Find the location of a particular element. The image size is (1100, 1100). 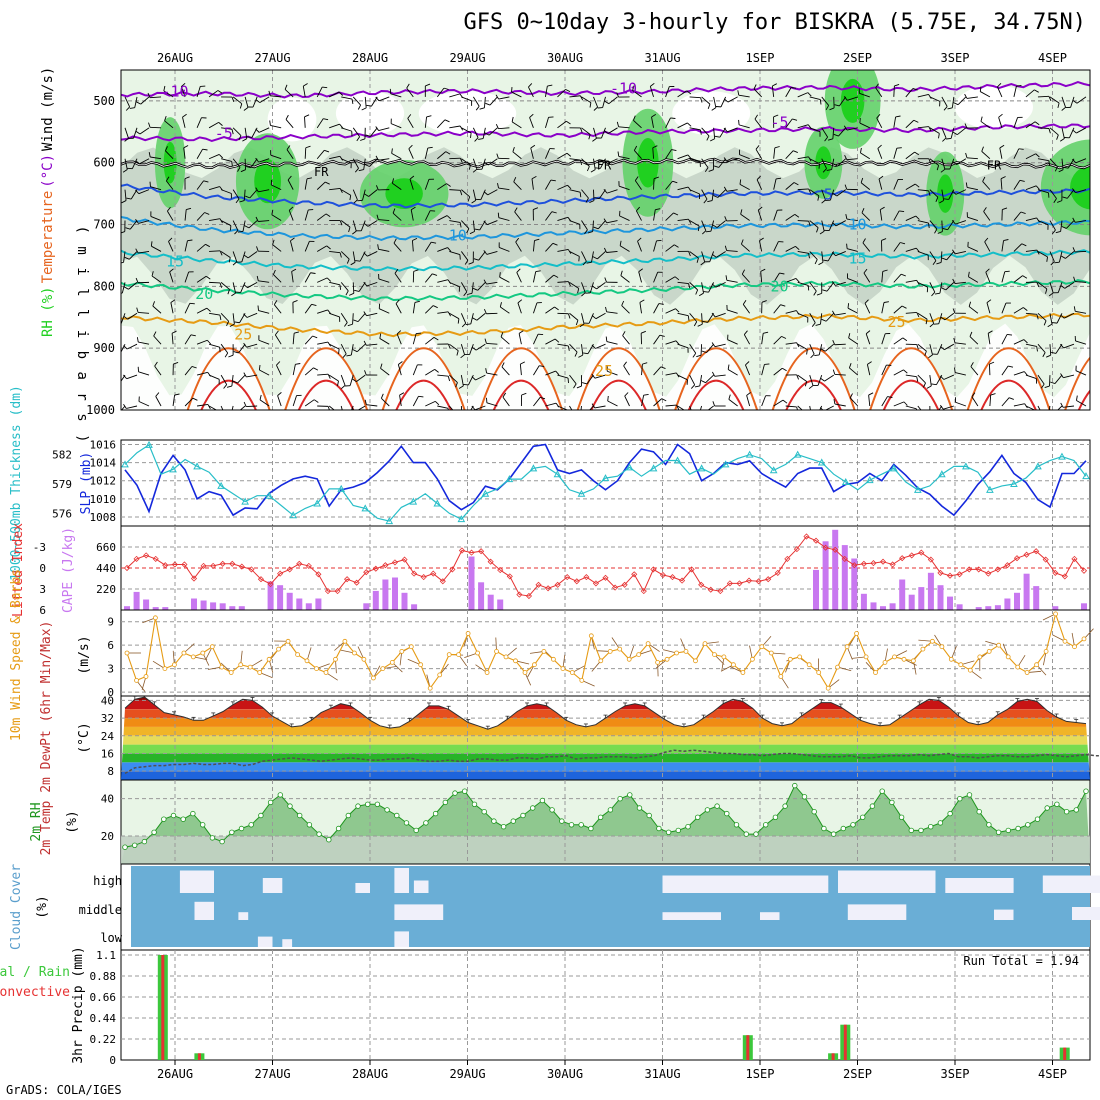

rh2m-base-band is located at coordinates (605, 850).